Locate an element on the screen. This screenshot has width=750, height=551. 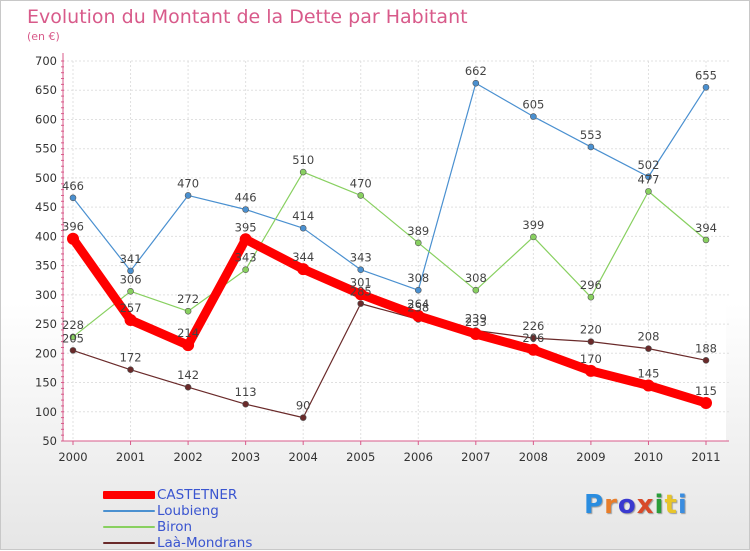
x-tick-label: 2001 is located at coordinates (130, 457).